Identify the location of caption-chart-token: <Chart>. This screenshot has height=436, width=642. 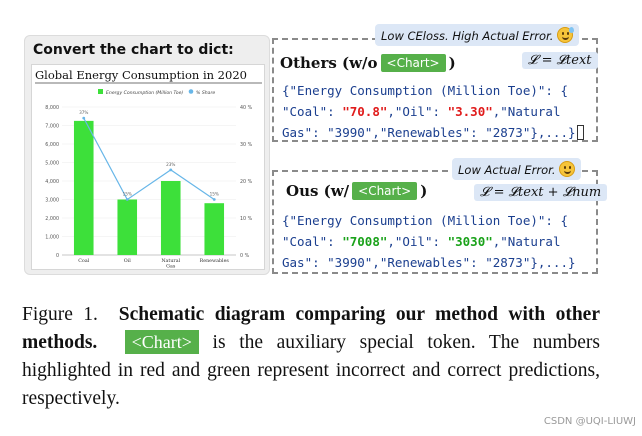
(161, 342).